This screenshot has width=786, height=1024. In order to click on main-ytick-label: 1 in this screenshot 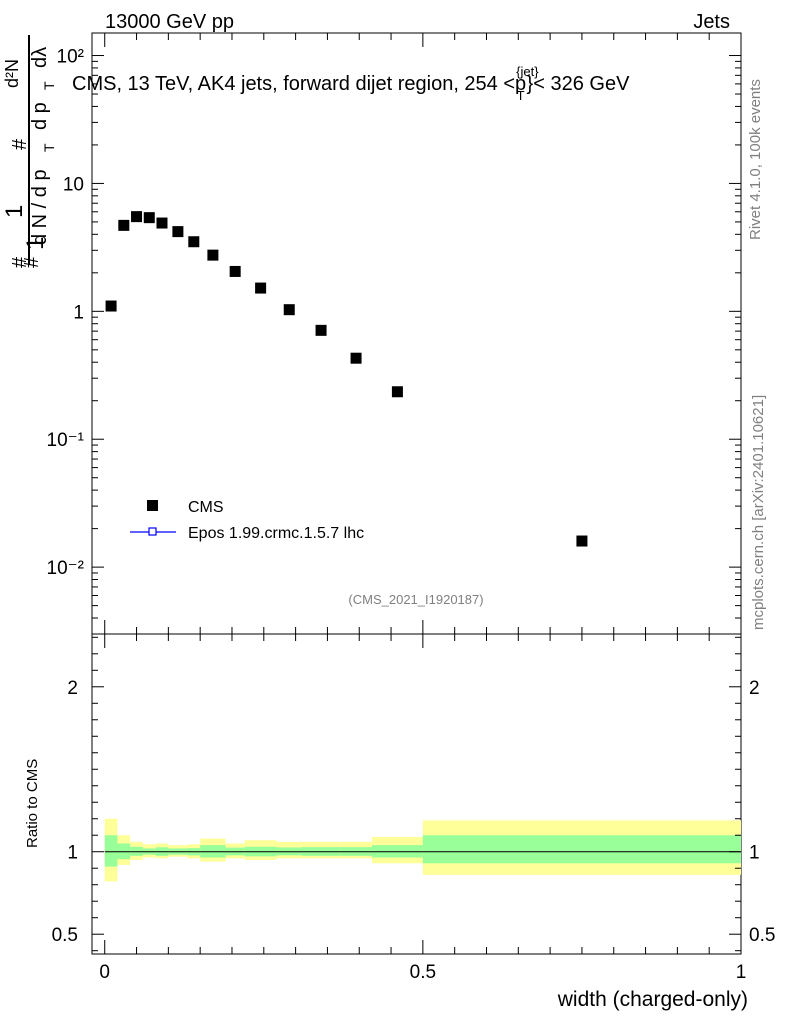, I will do `click(78, 312)`.